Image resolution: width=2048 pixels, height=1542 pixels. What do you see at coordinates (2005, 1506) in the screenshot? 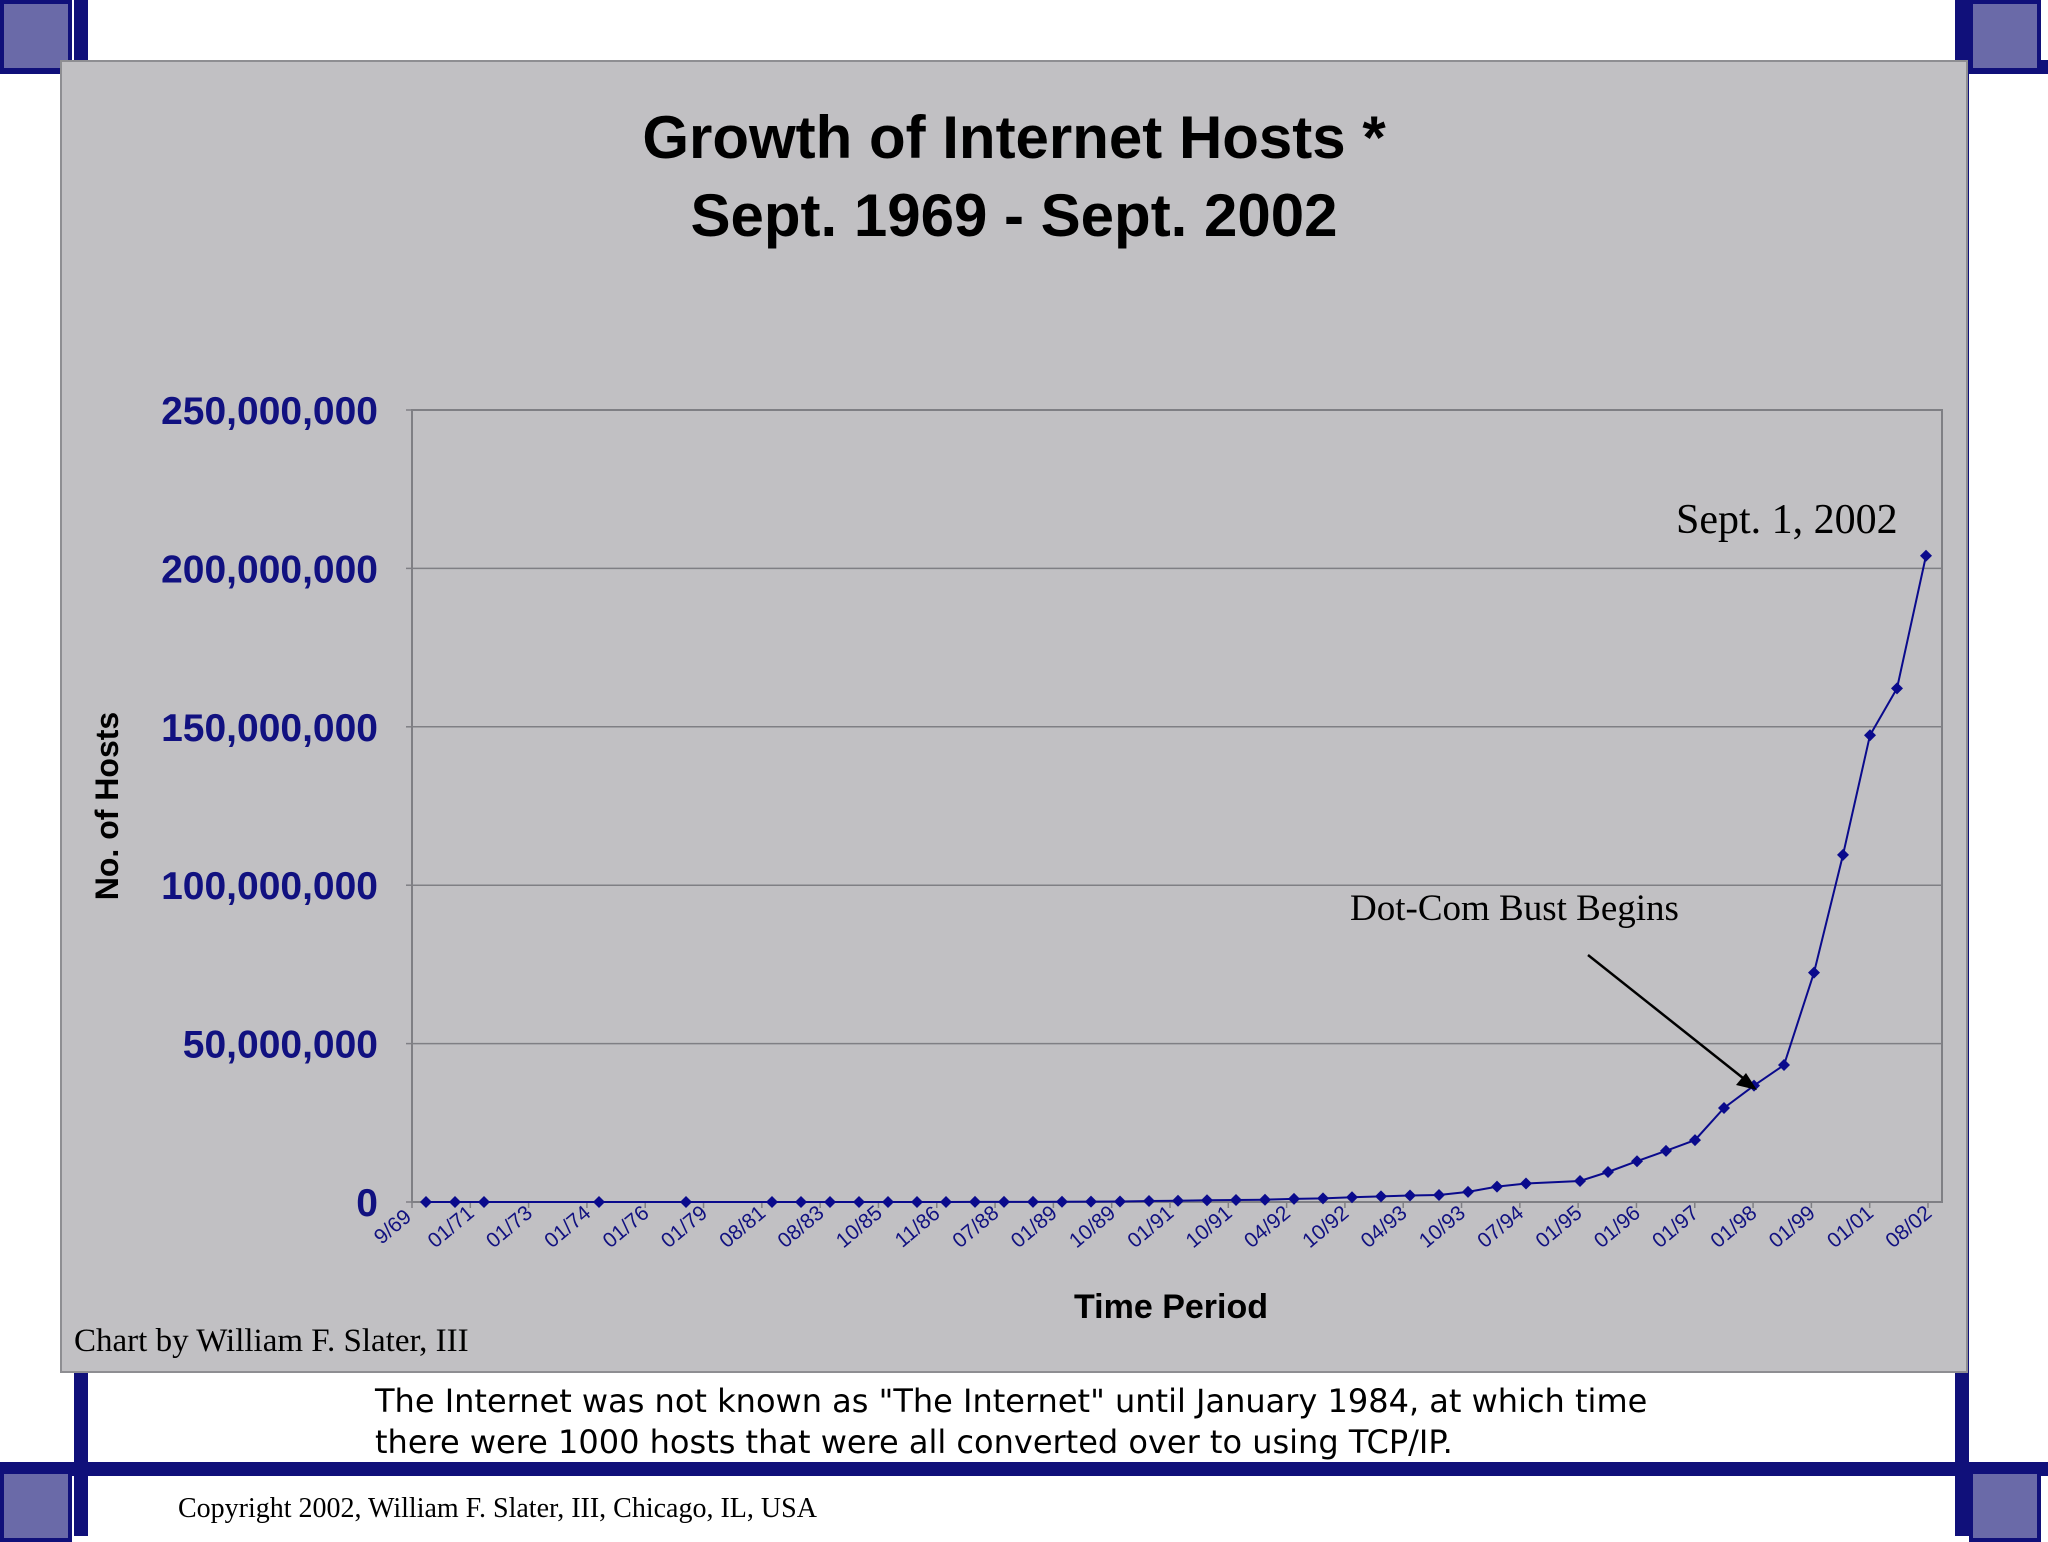
I see `corner-square-bottom-right` at bounding box center [2005, 1506].